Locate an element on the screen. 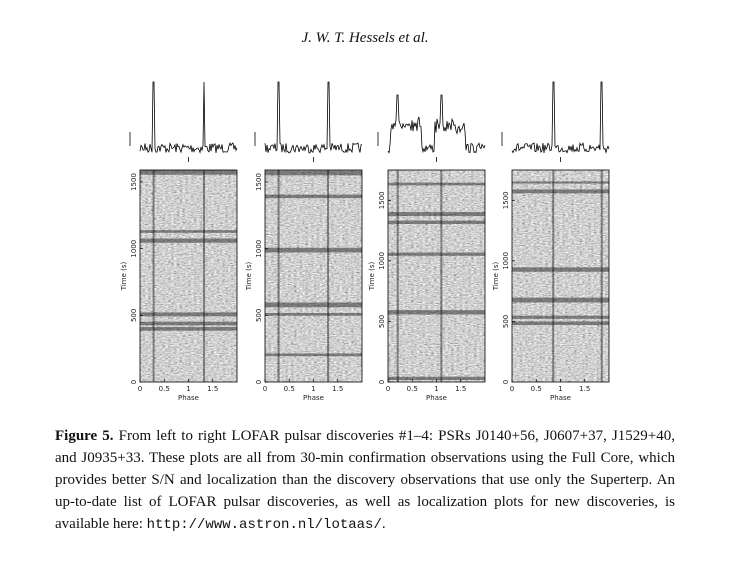 This screenshot has height=565, width=730. caption-label: Figure 5. is located at coordinates (84, 436).